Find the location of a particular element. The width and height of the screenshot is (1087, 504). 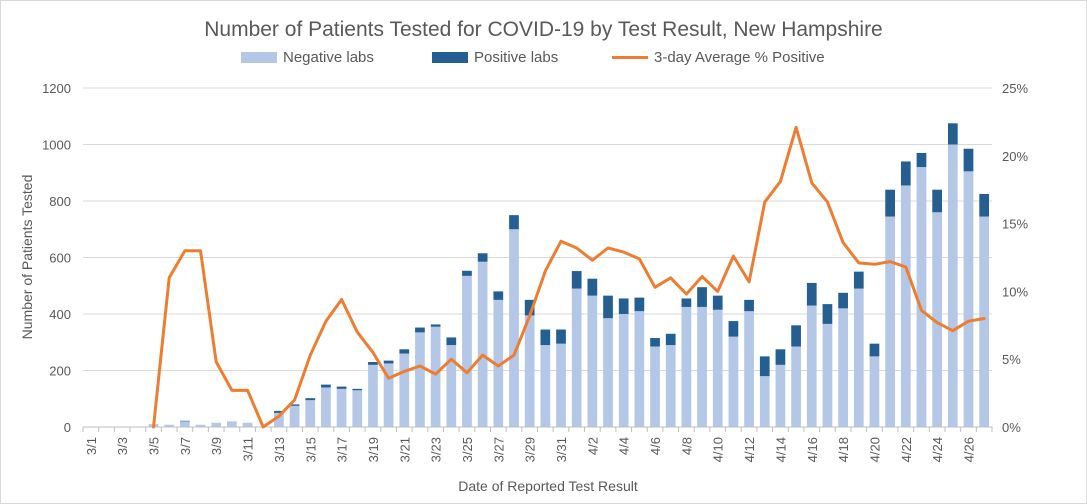

x-tick-label: 3/13 is located at coordinates (279, 449).